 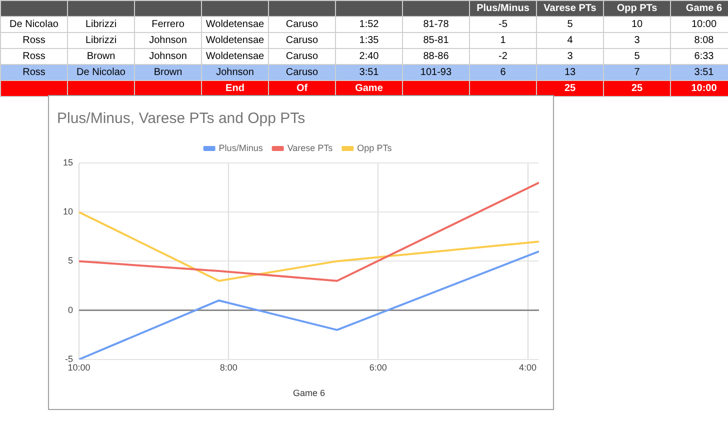 What do you see at coordinates (309, 393) in the screenshot?
I see `x-axis-title: Game 6` at bounding box center [309, 393].